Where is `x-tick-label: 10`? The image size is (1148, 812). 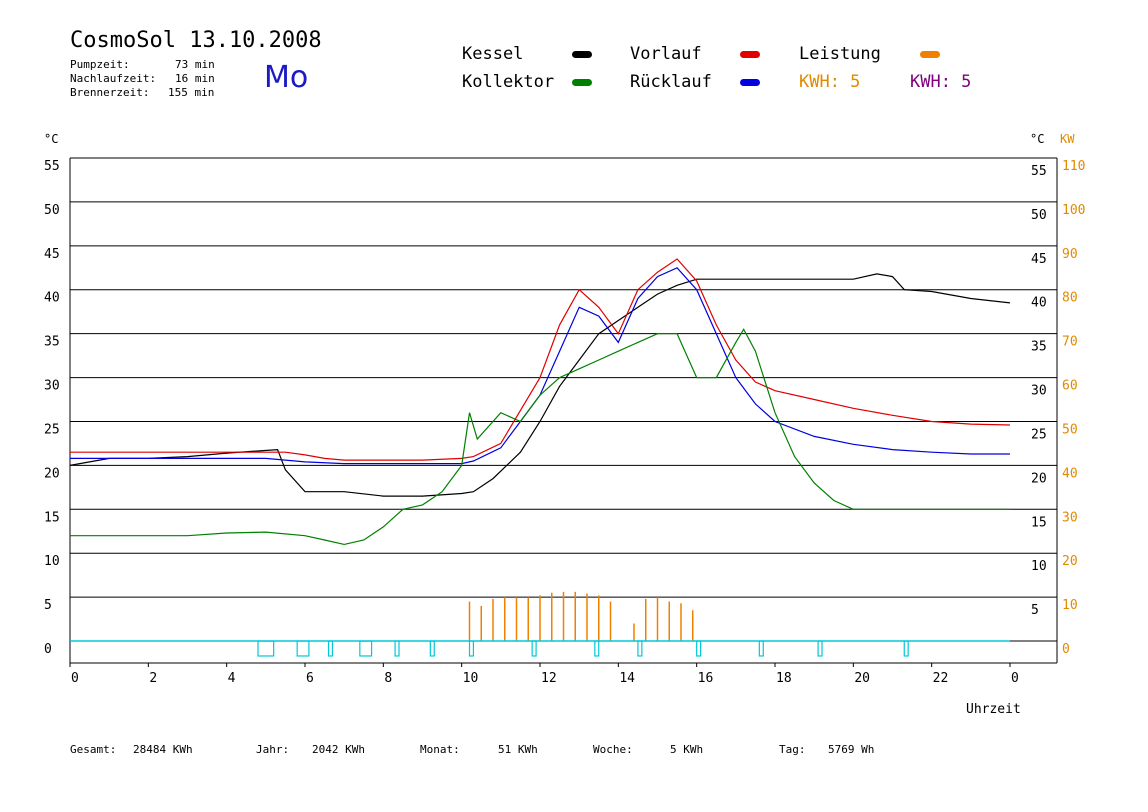 x-tick-label: 10 is located at coordinates (471, 678).